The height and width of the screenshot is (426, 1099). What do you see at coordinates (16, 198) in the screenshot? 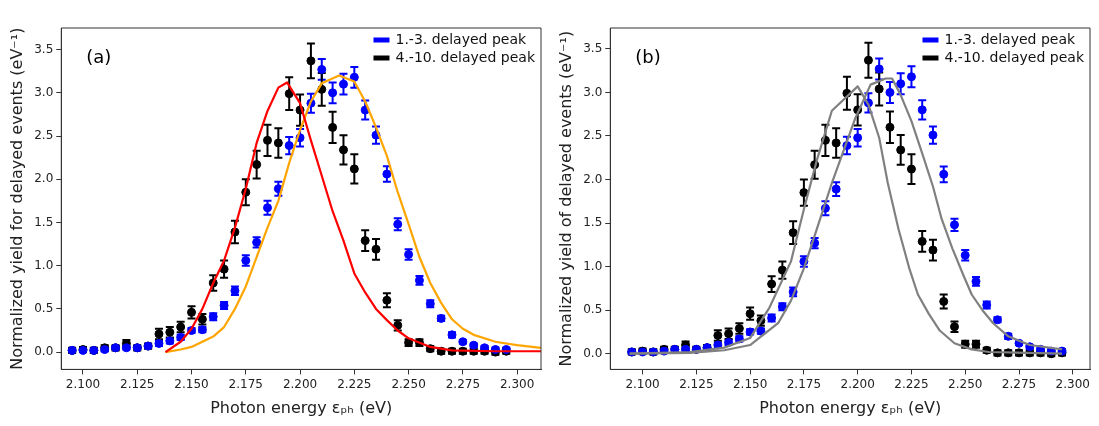
I see `y-axis-title: Normalized yield for delayed events (eV⁻¹)` at bounding box center [16, 198].